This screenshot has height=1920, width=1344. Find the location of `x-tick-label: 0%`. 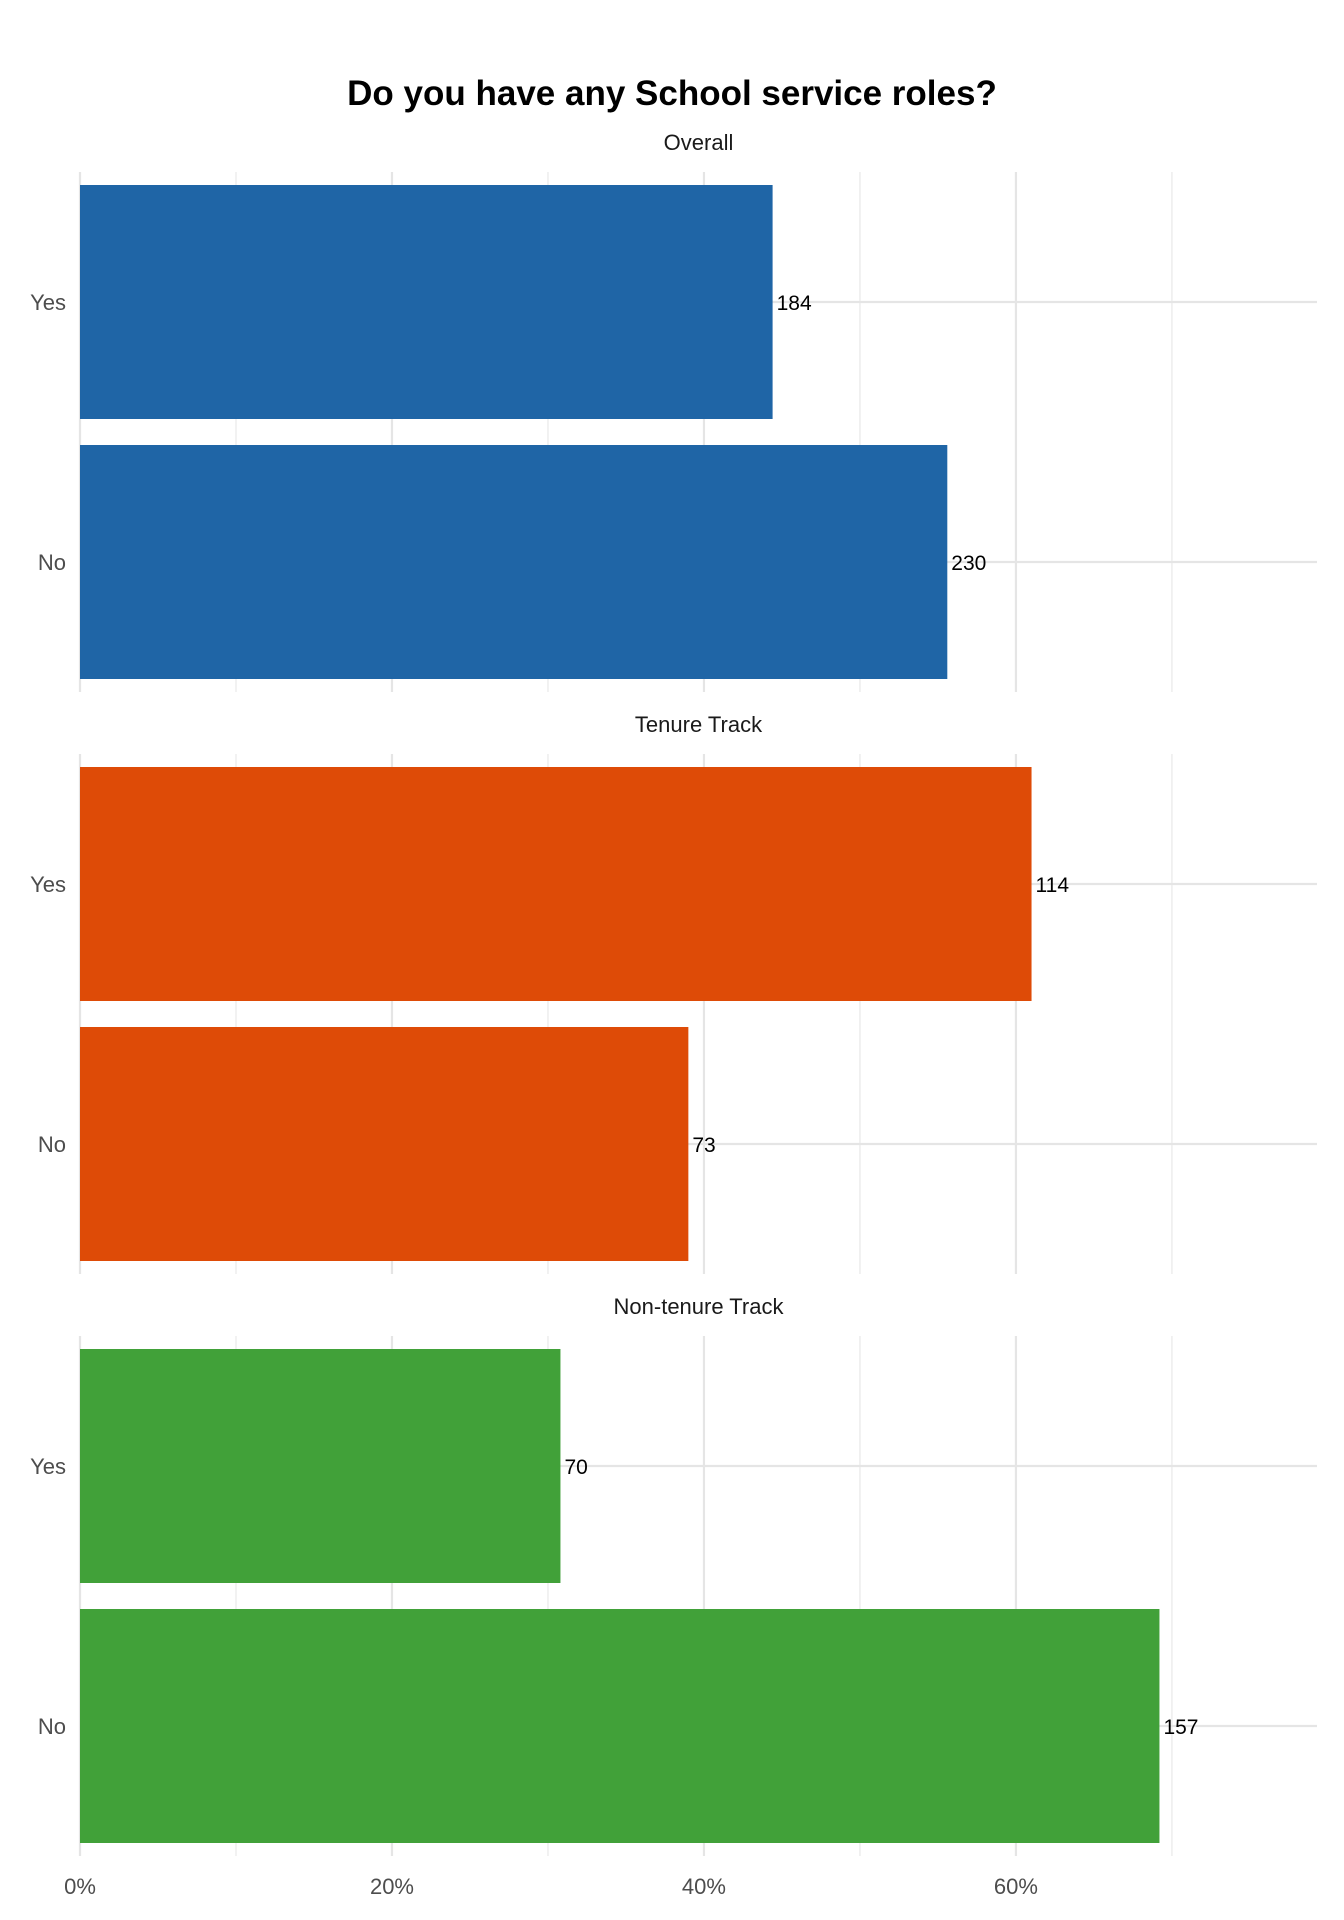

x-tick-label: 0% is located at coordinates (80, 1886).